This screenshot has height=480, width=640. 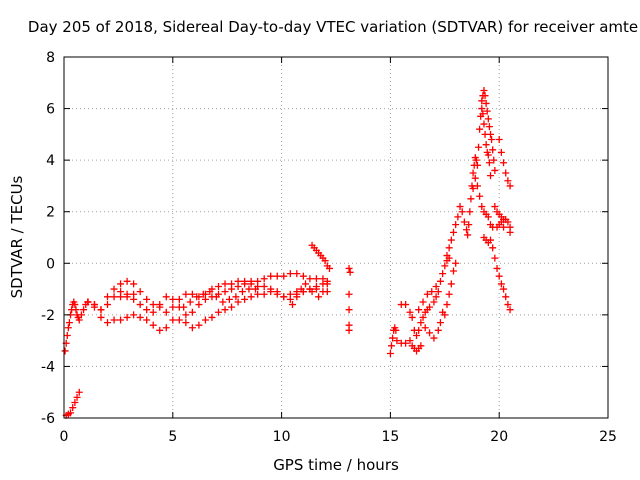 I want to click on y-tick-label: -6, so click(x=48, y=419).